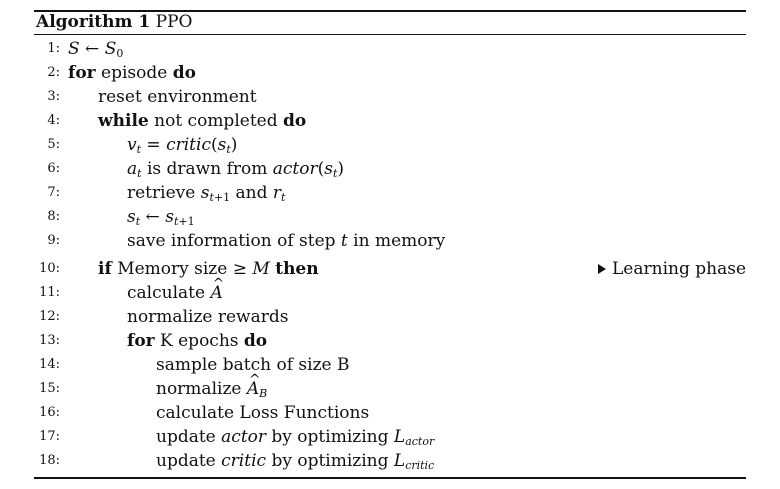 The width and height of the screenshot is (780, 489). What do you see at coordinates (297, 269) in the screenshot?
I see `keyword: then` at bounding box center [297, 269].